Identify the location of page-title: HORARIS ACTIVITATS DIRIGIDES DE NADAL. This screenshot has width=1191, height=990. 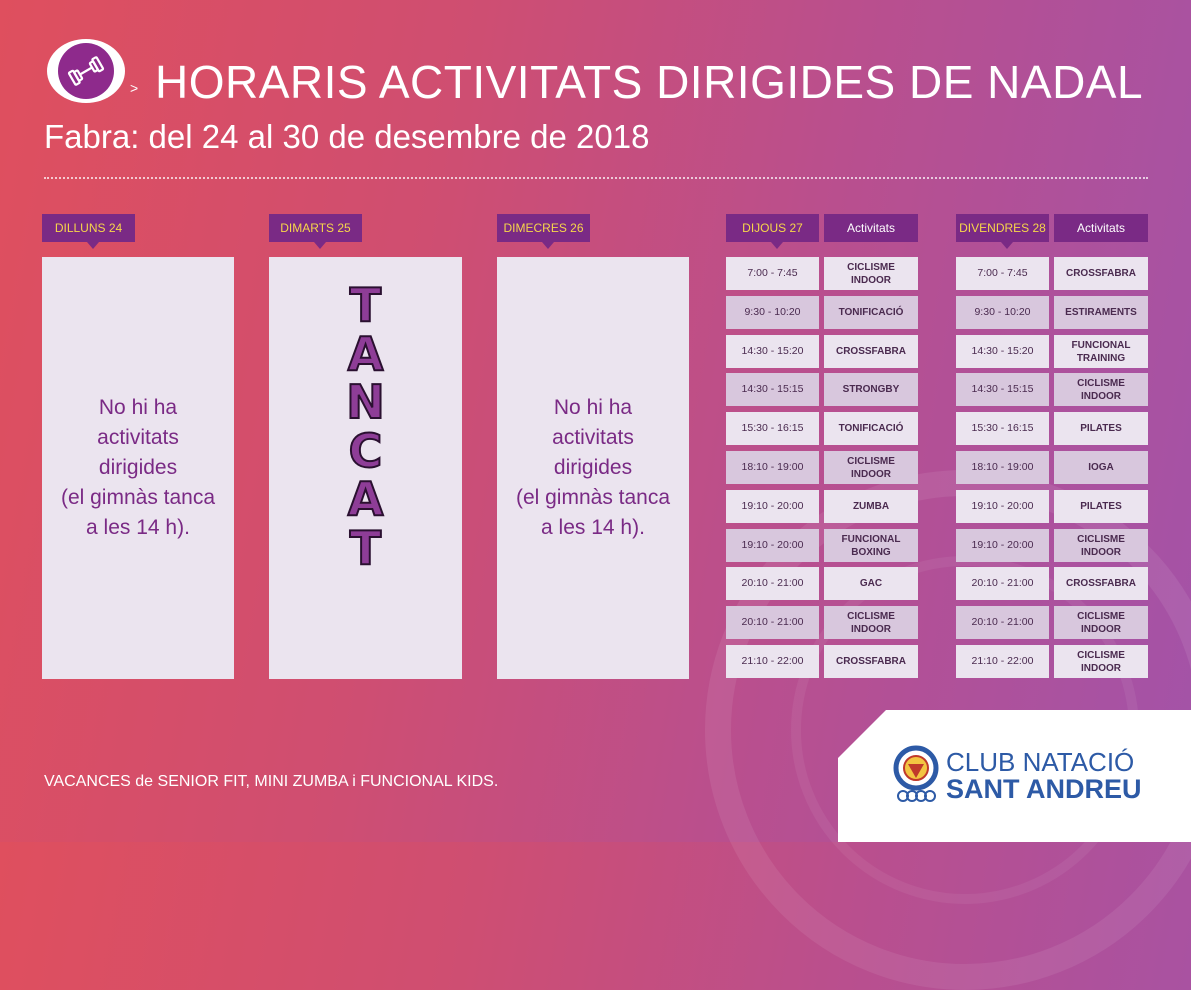
(649, 82).